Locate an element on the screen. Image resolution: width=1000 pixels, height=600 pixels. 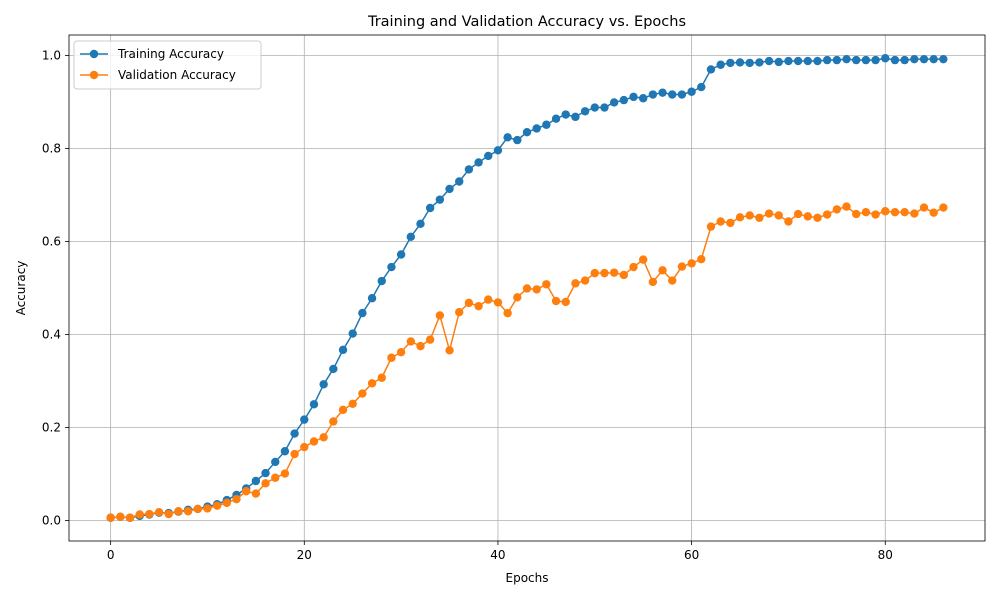
y-tick-label: 0.8 is located at coordinates (51, 148).